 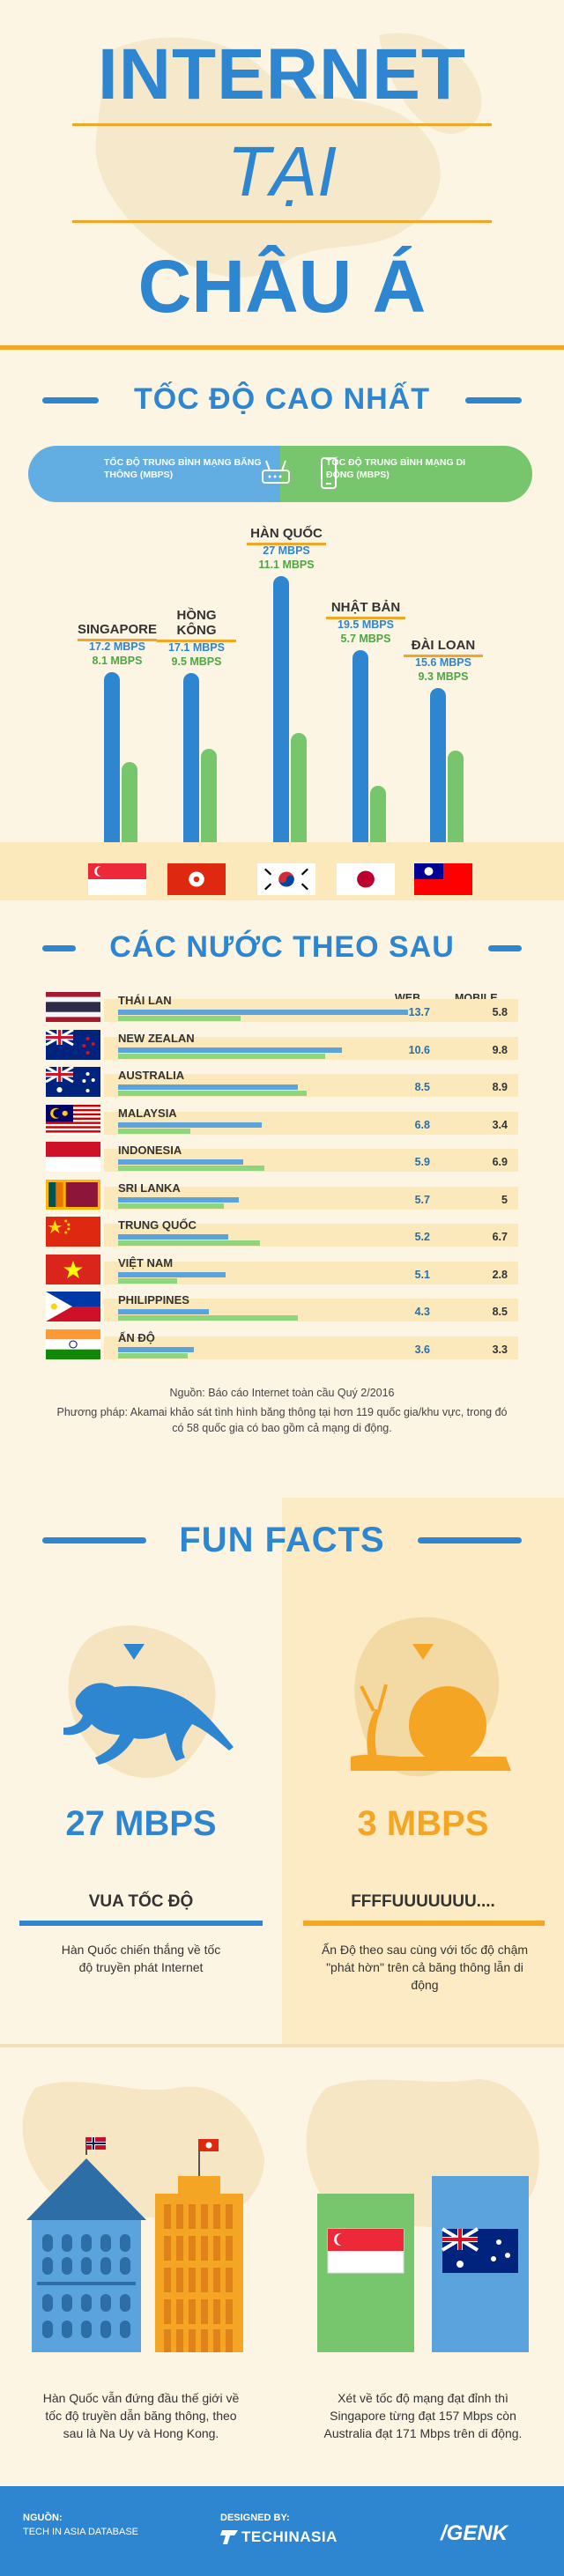 What do you see at coordinates (282, 1540) in the screenshot?
I see `fun-title: FUN FACTS` at bounding box center [282, 1540].